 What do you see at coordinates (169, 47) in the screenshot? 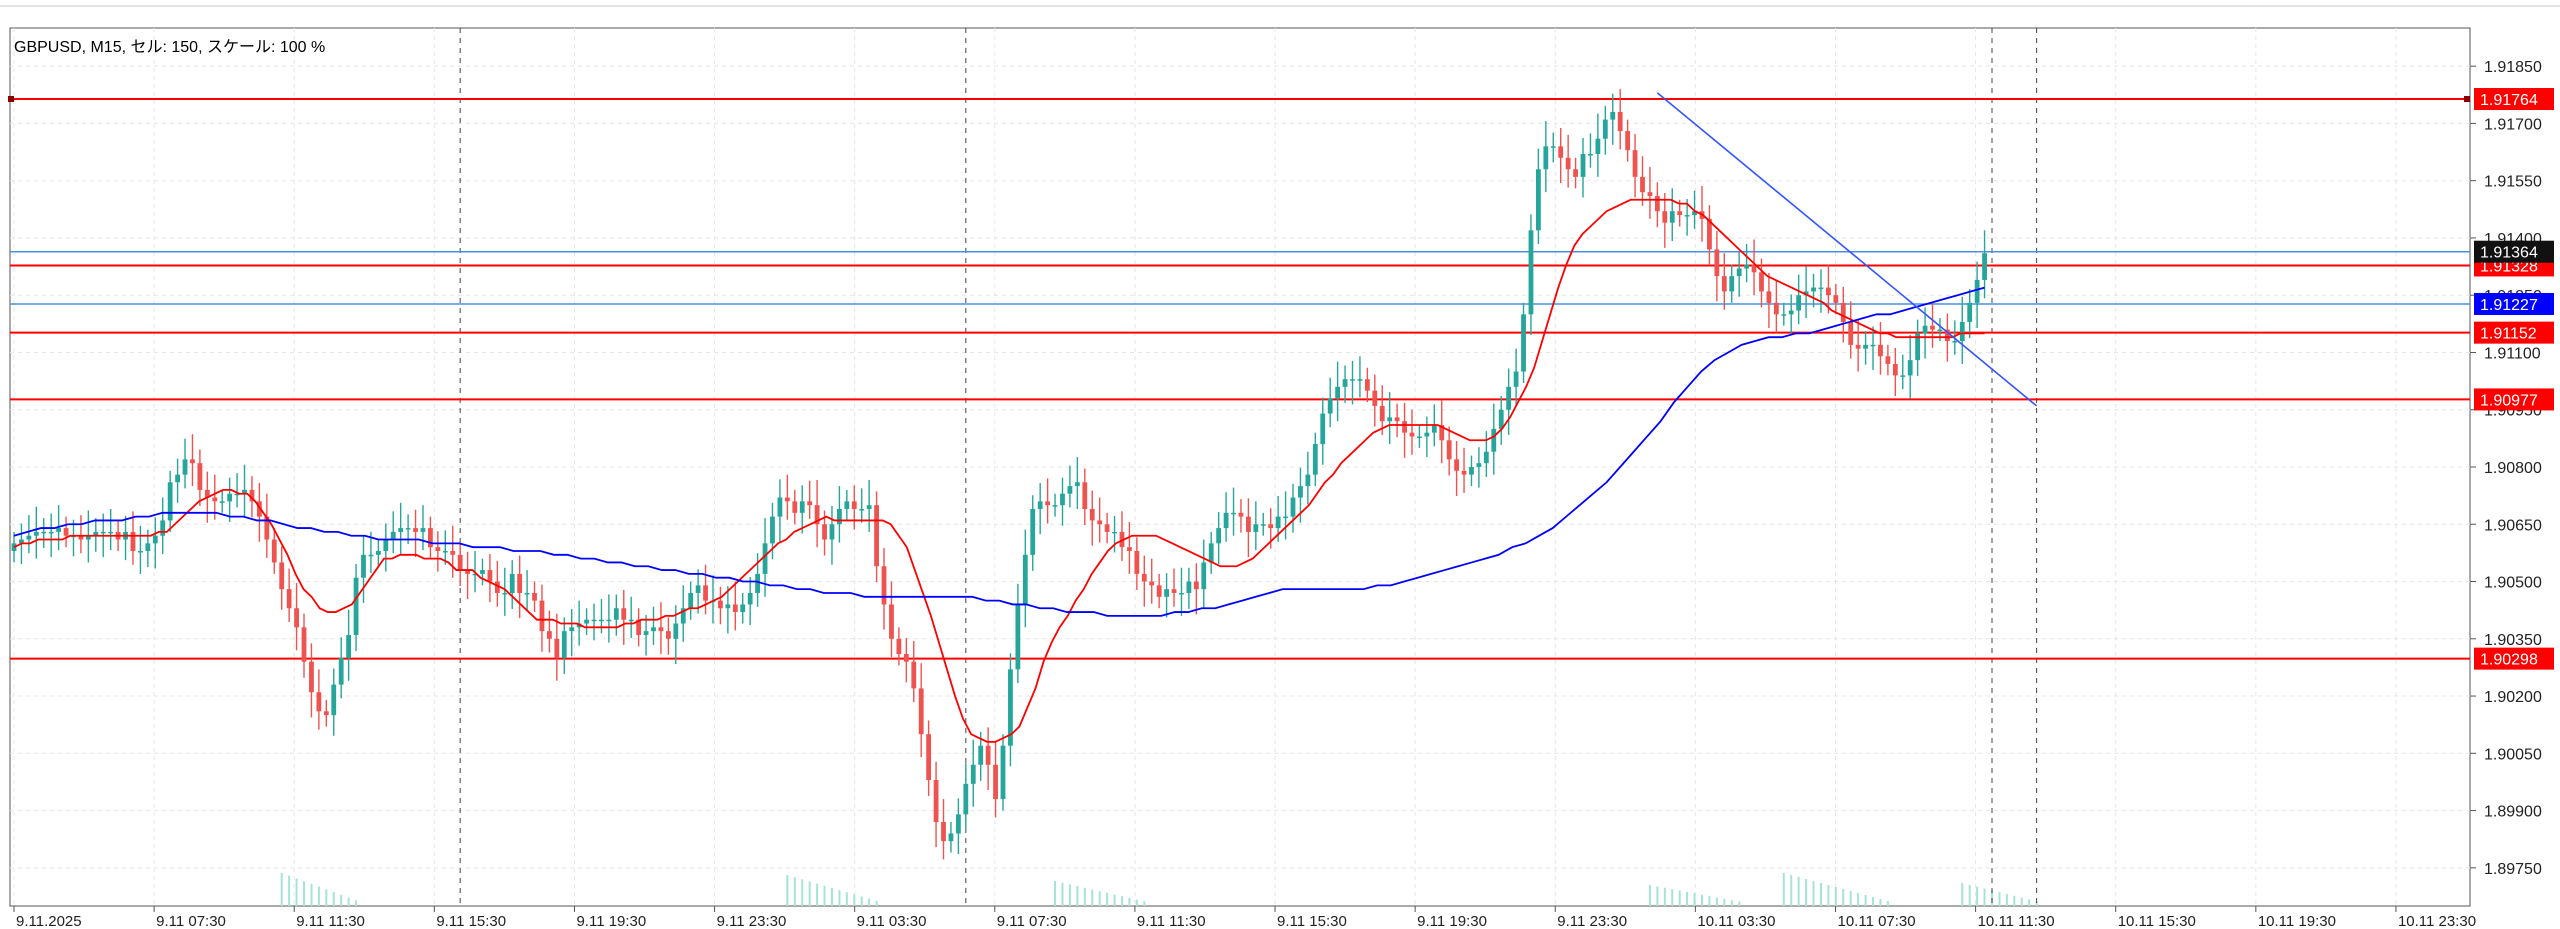
I see `symbol-info: GBPUSD, M15, セル: 150, スケール: 100 %` at bounding box center [169, 47].